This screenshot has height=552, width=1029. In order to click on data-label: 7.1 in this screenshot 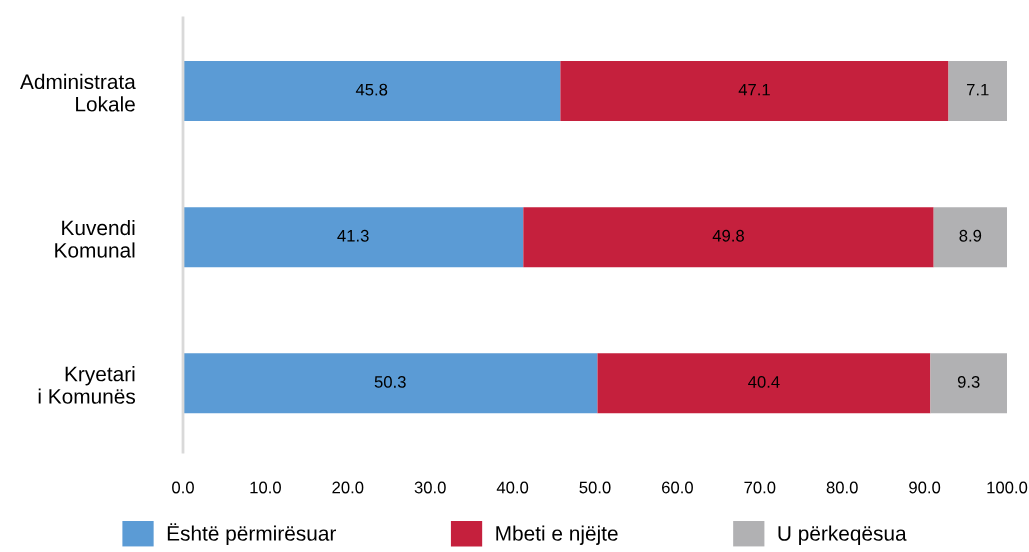, I will do `click(978, 89)`.